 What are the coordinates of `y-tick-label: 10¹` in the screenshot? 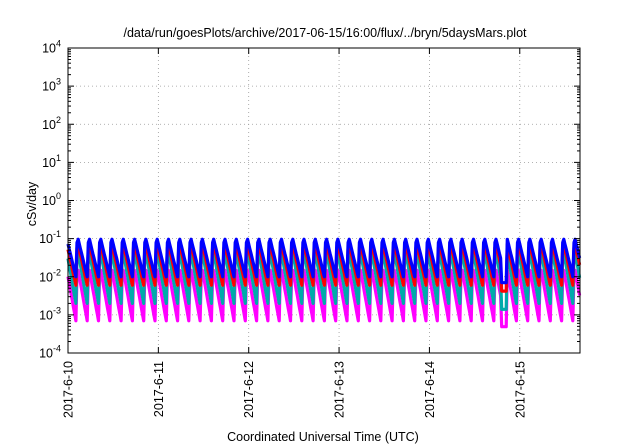 It's located at (51, 161).